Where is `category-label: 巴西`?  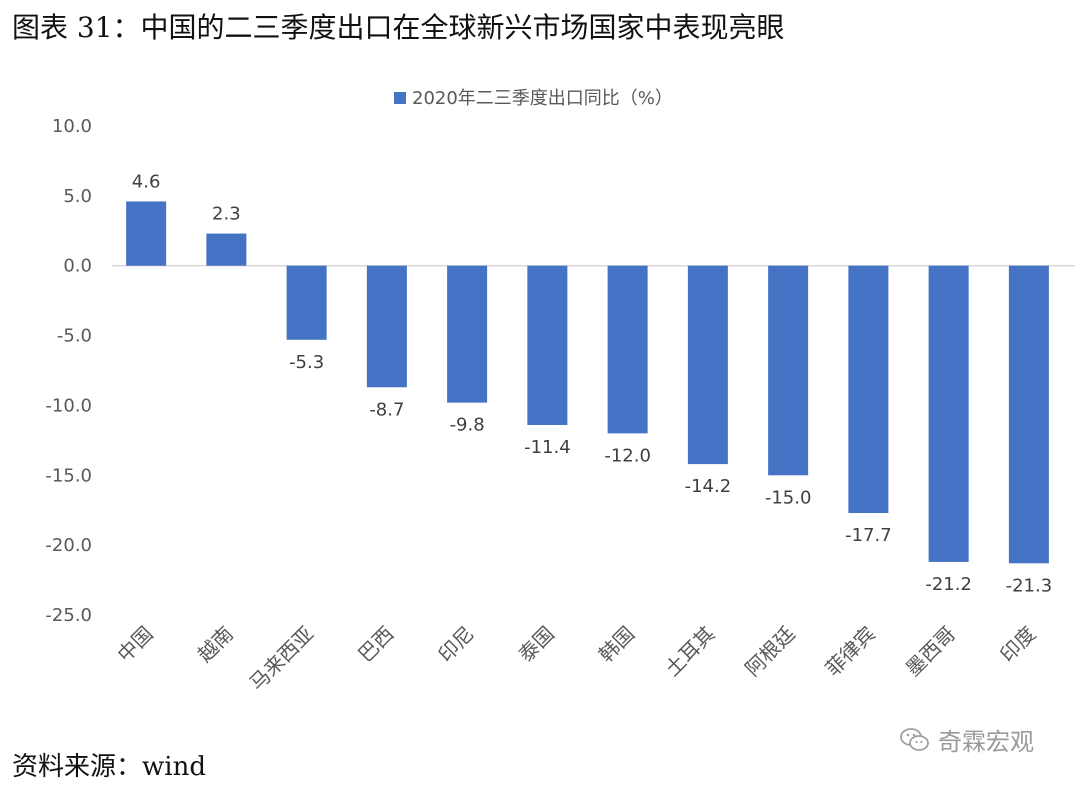 category-label: 巴西 is located at coordinates (375, 644).